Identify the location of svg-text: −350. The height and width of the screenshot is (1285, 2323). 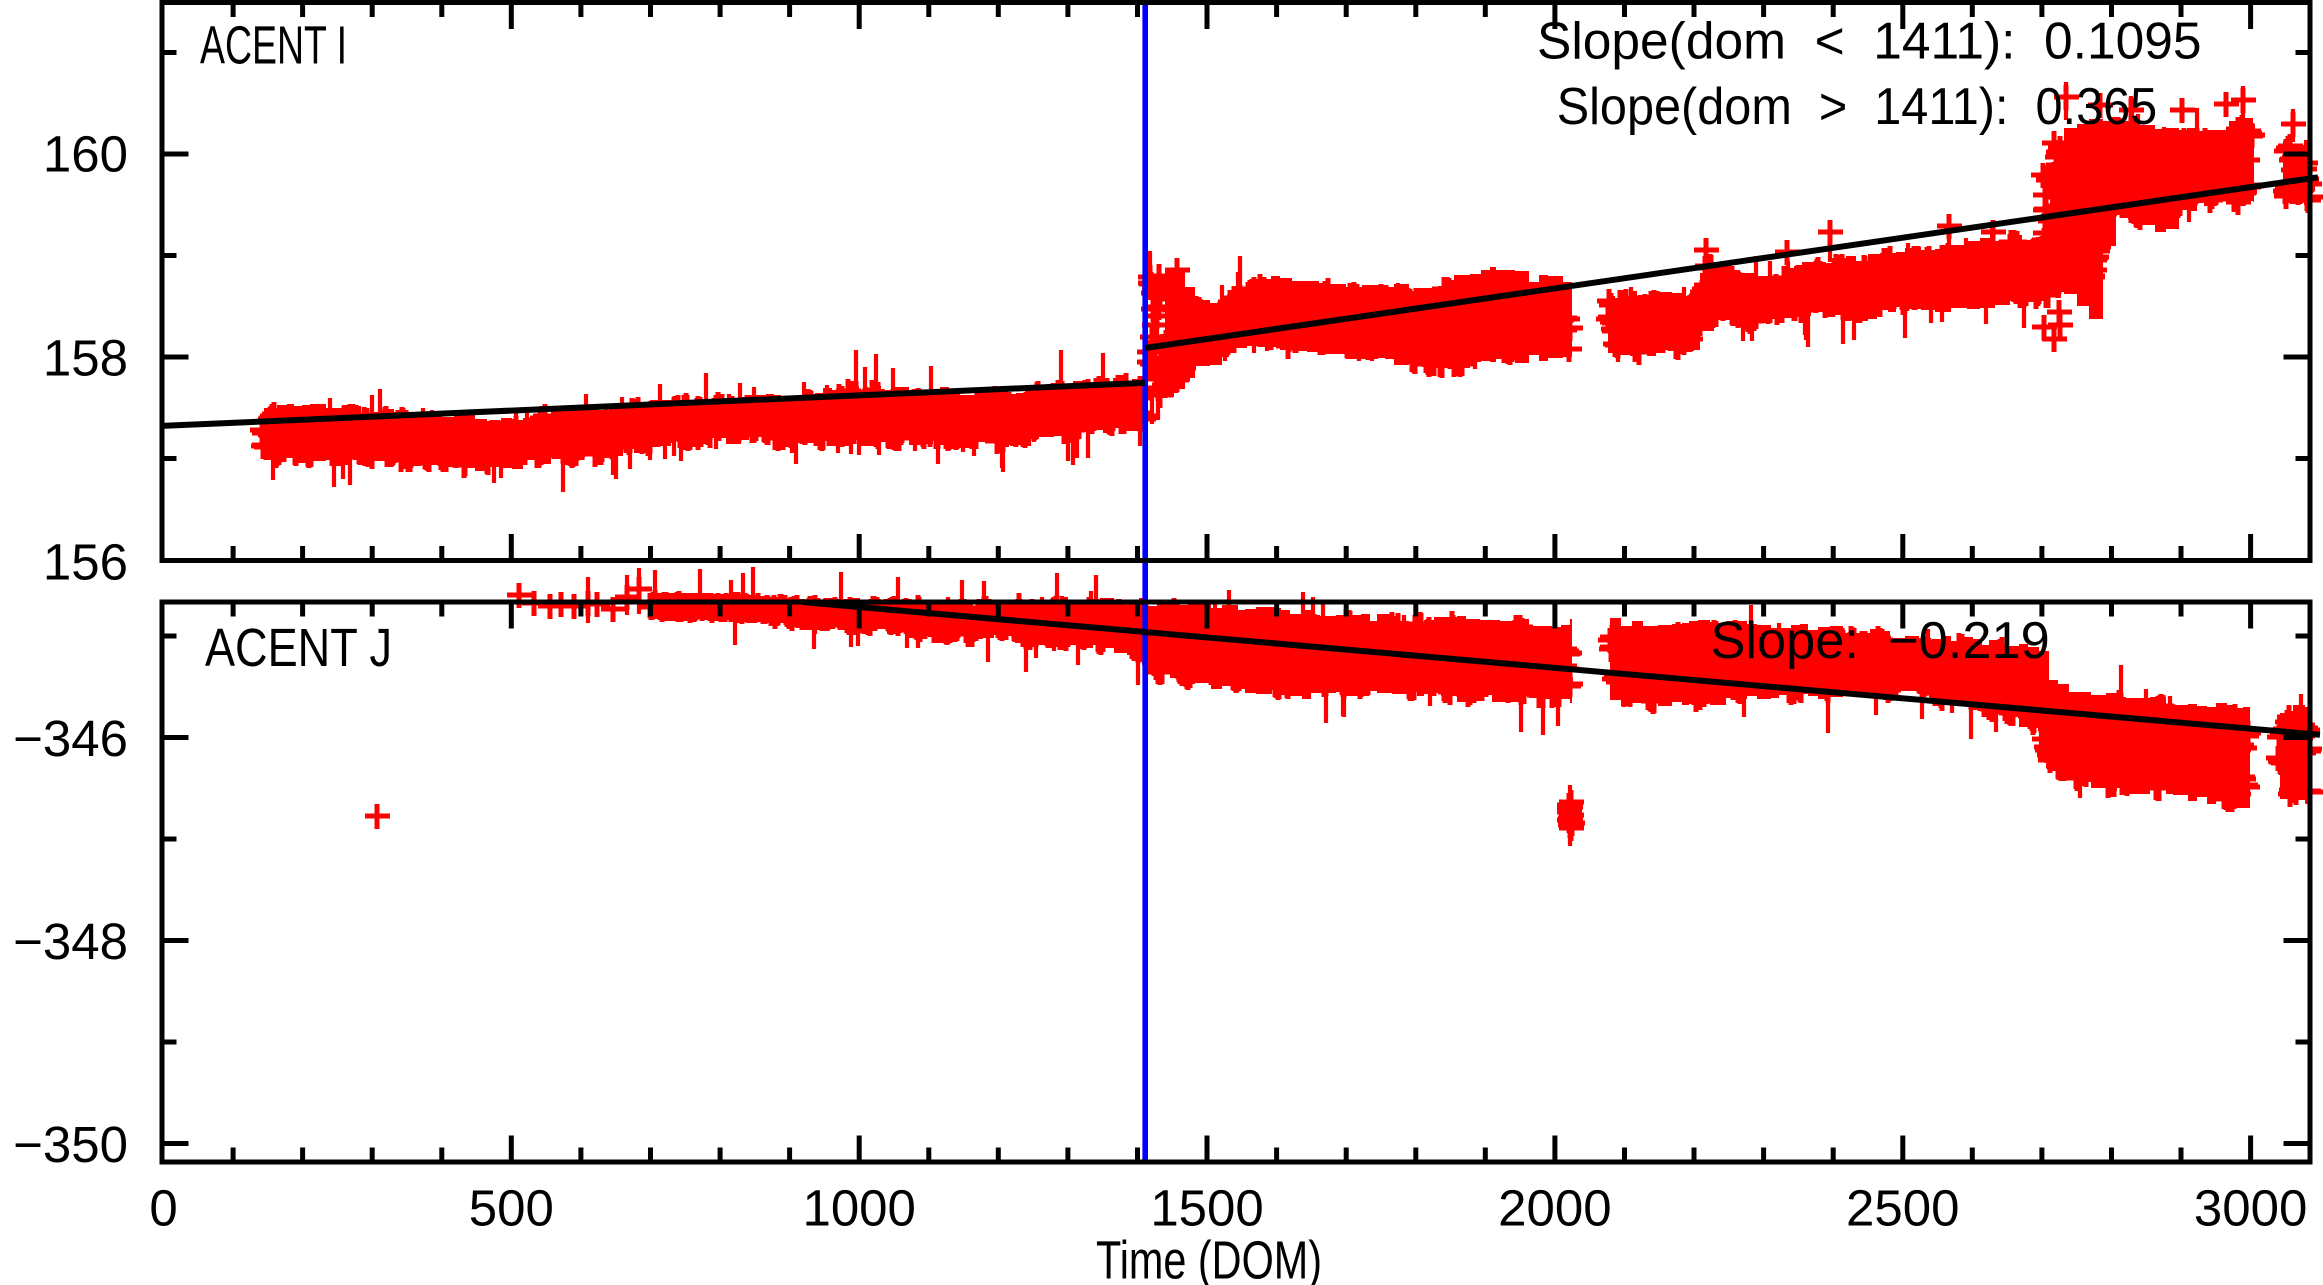
(70, 1144).